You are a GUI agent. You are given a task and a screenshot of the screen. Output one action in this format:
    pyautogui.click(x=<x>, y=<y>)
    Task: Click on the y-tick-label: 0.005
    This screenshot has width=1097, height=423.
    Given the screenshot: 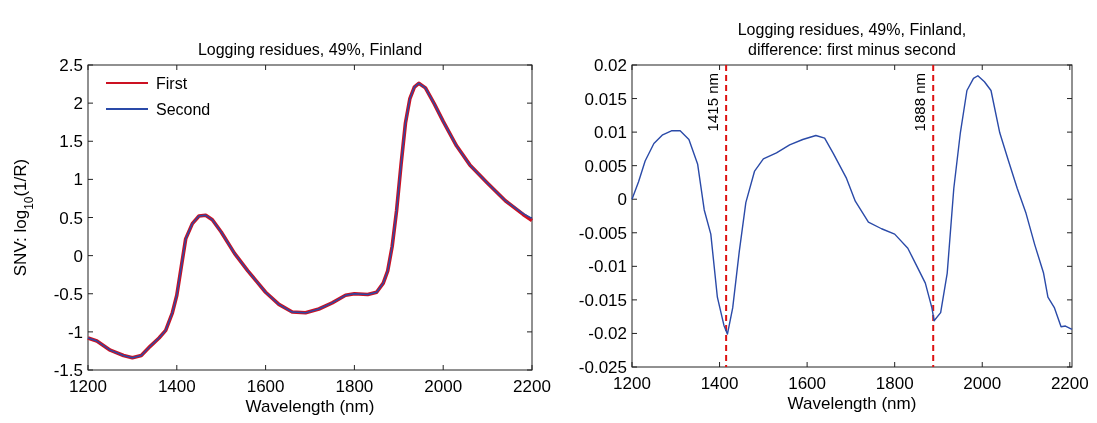 What is the action you would take?
    pyautogui.click(x=605, y=166)
    